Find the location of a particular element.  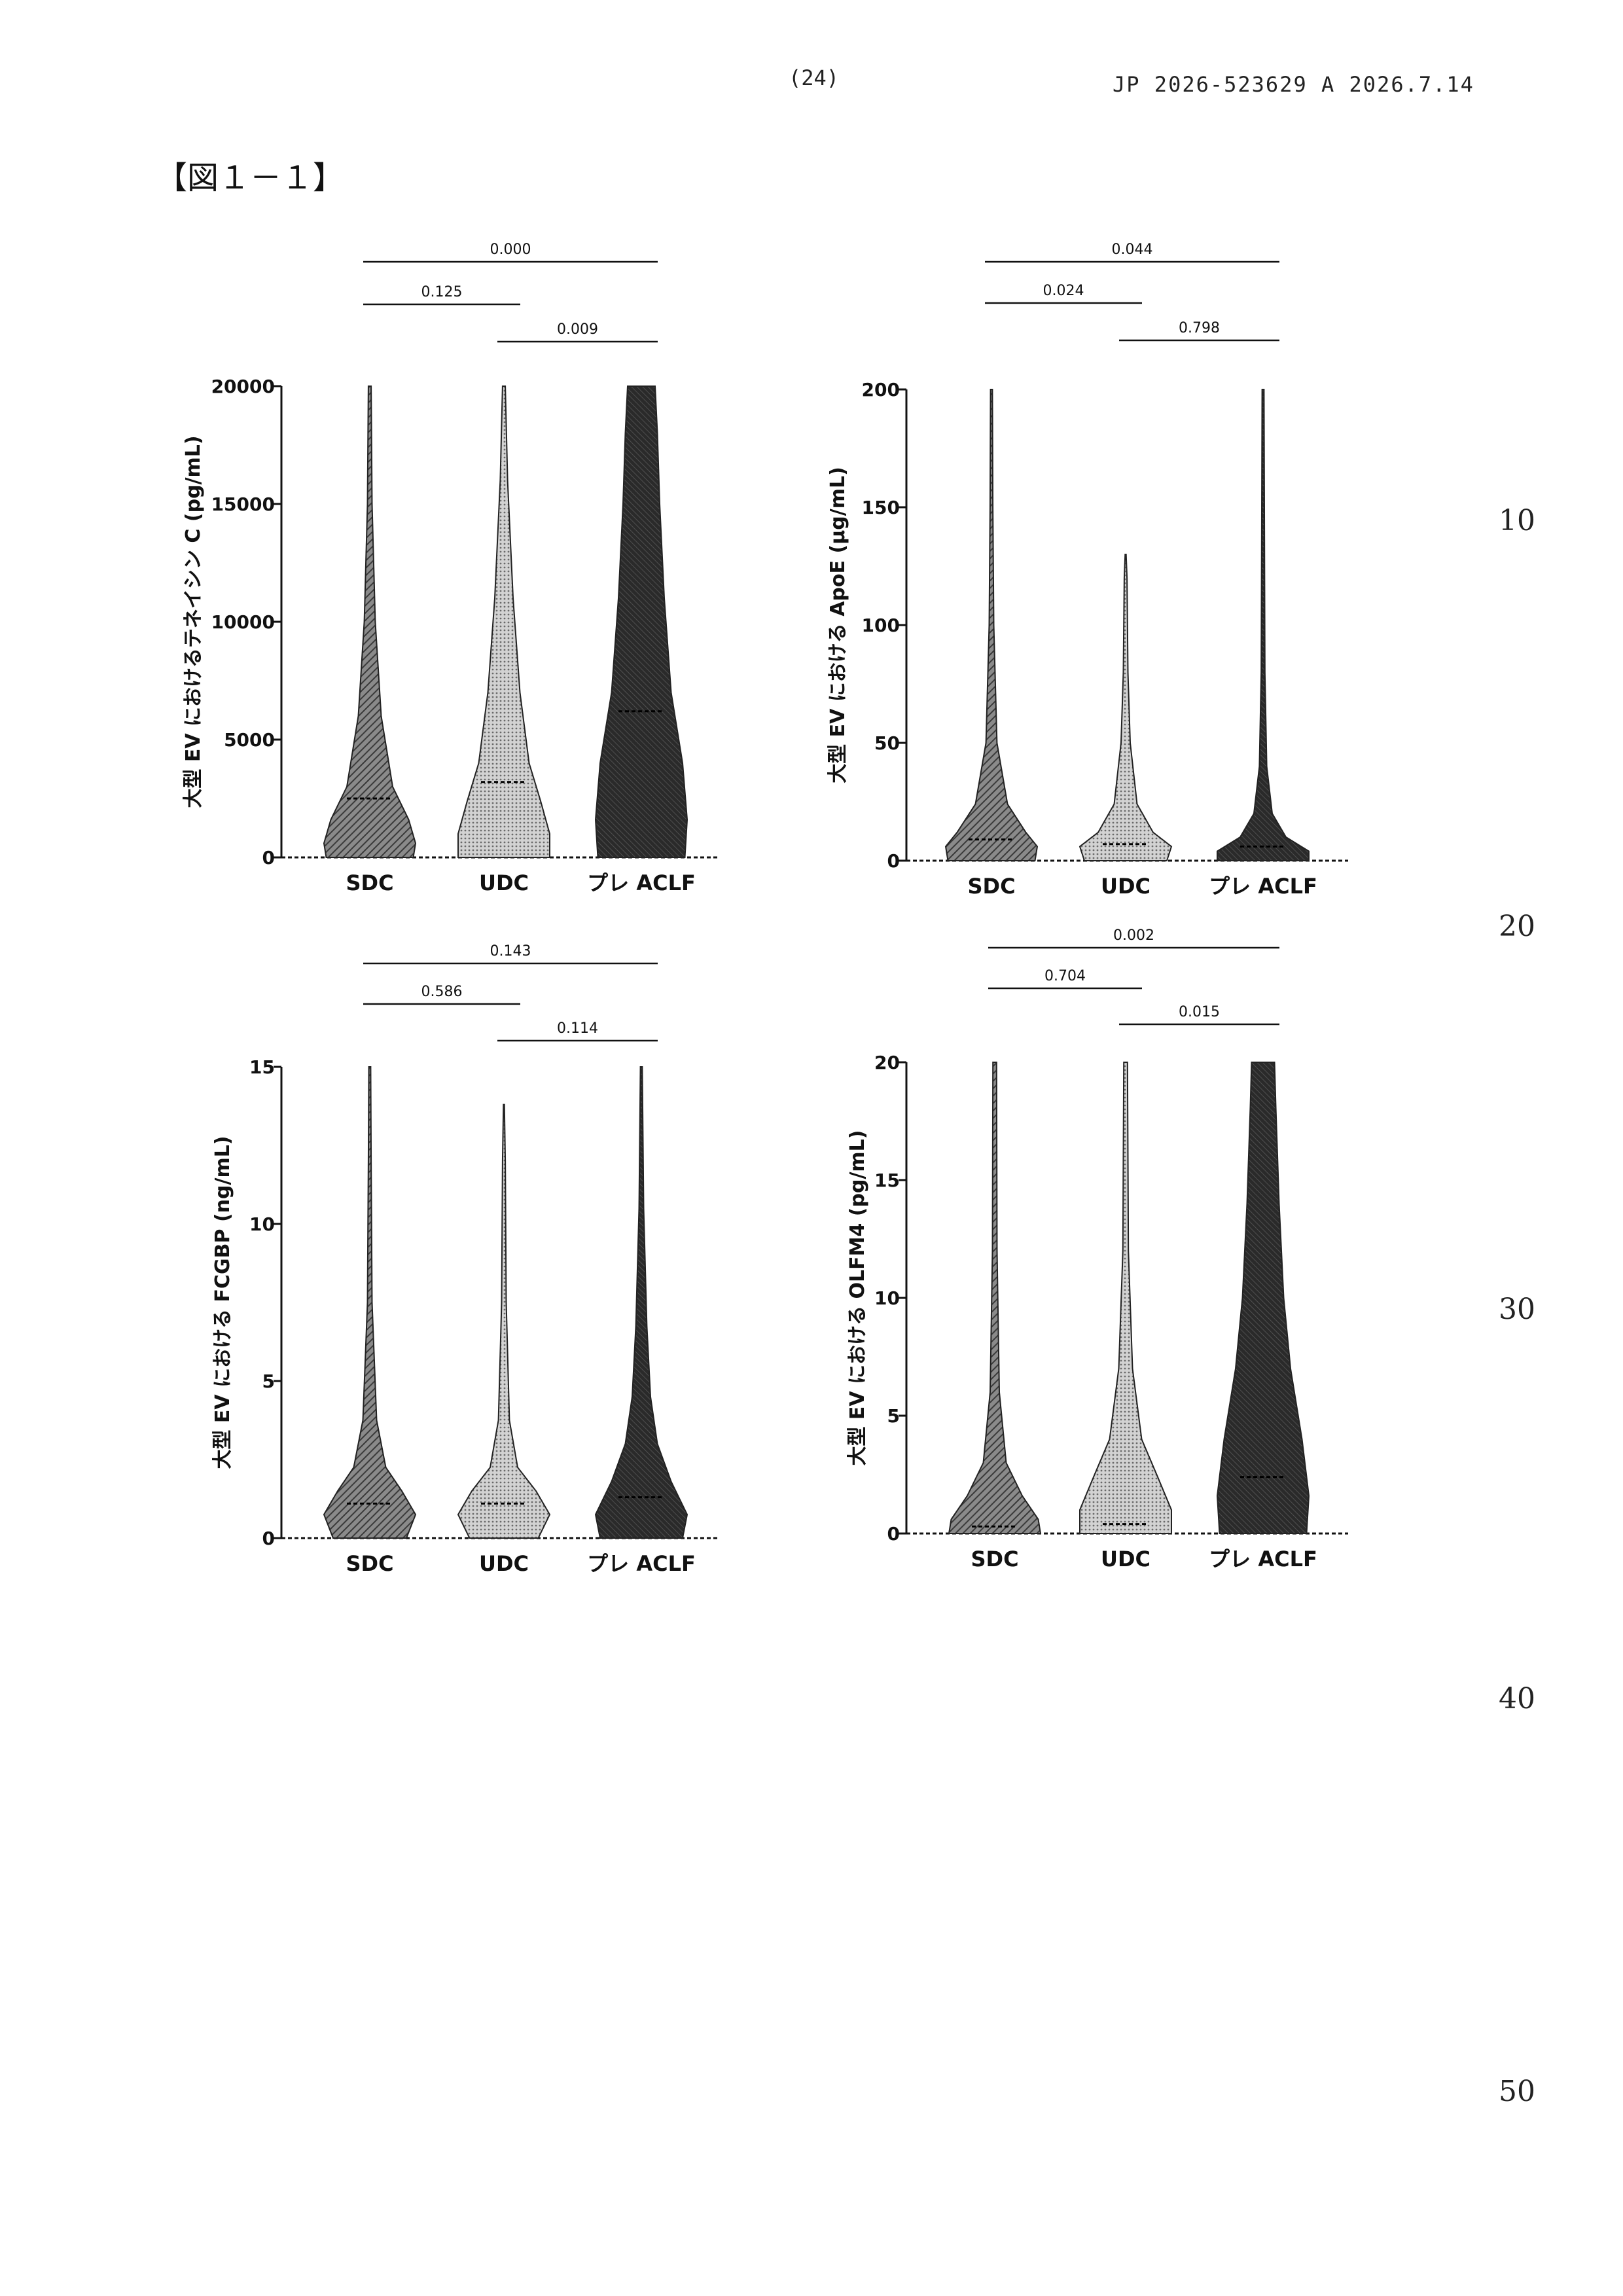

p-value-label: 0.002 is located at coordinates (1133, 935).